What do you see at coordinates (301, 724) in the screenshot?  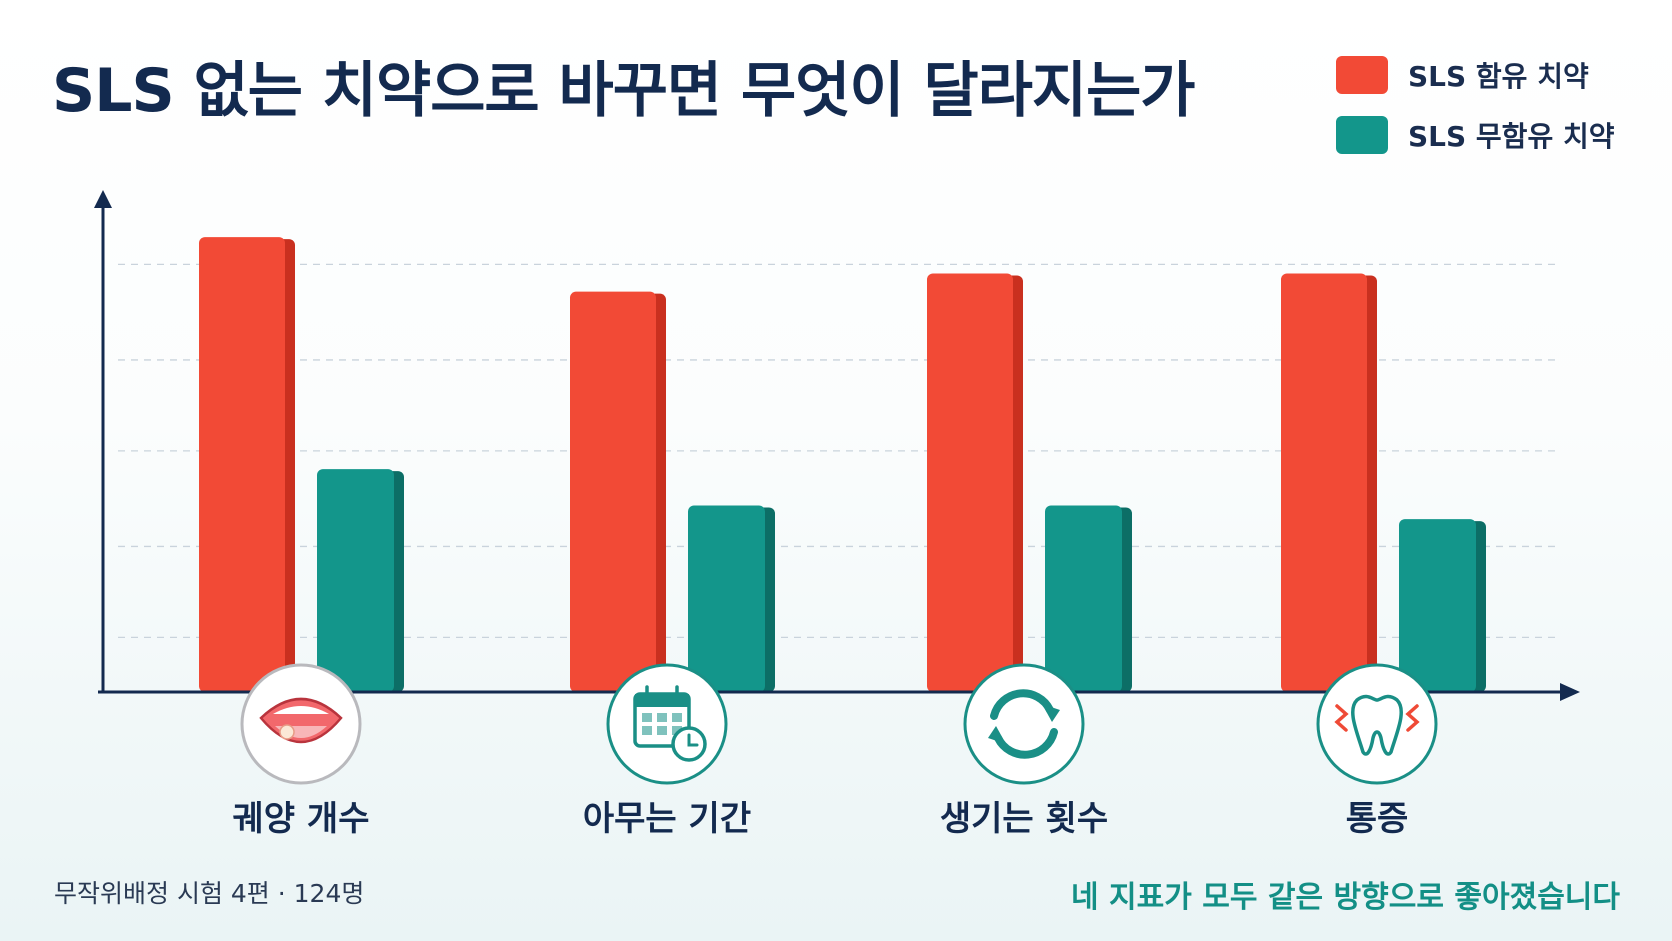 I see `mouth-ulcer-icon` at bounding box center [301, 724].